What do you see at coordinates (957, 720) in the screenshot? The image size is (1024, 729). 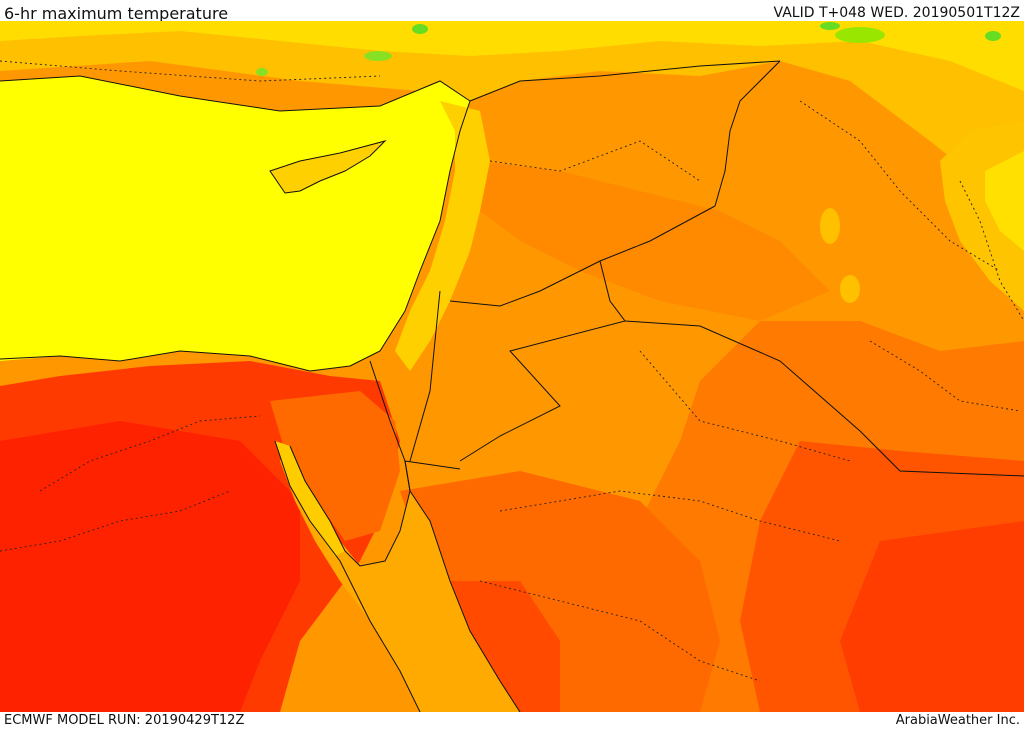 I see `credit-label: ArabiaWeather Inc.` at bounding box center [957, 720].